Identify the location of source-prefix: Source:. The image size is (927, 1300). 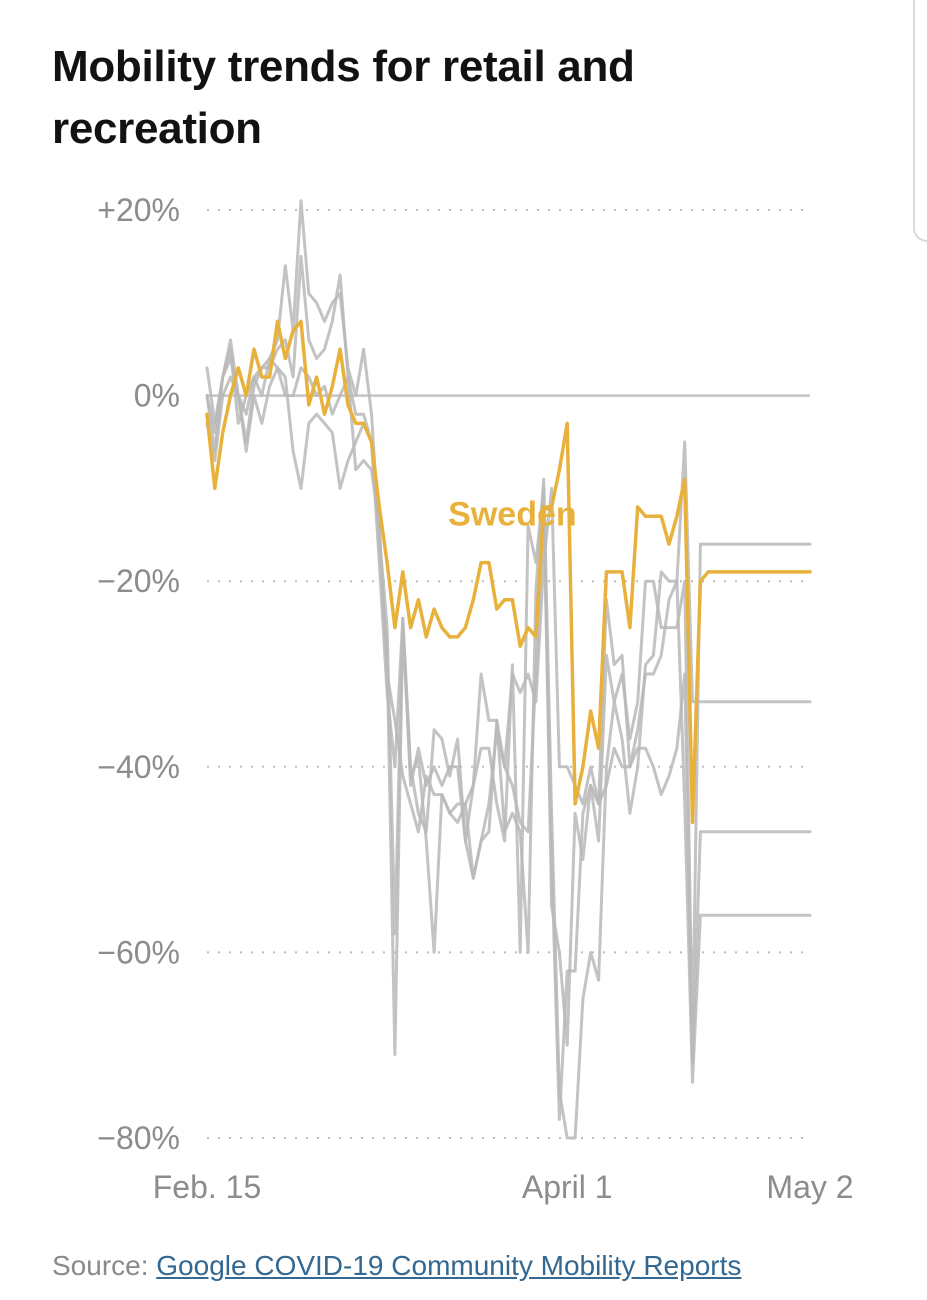
(100, 1265).